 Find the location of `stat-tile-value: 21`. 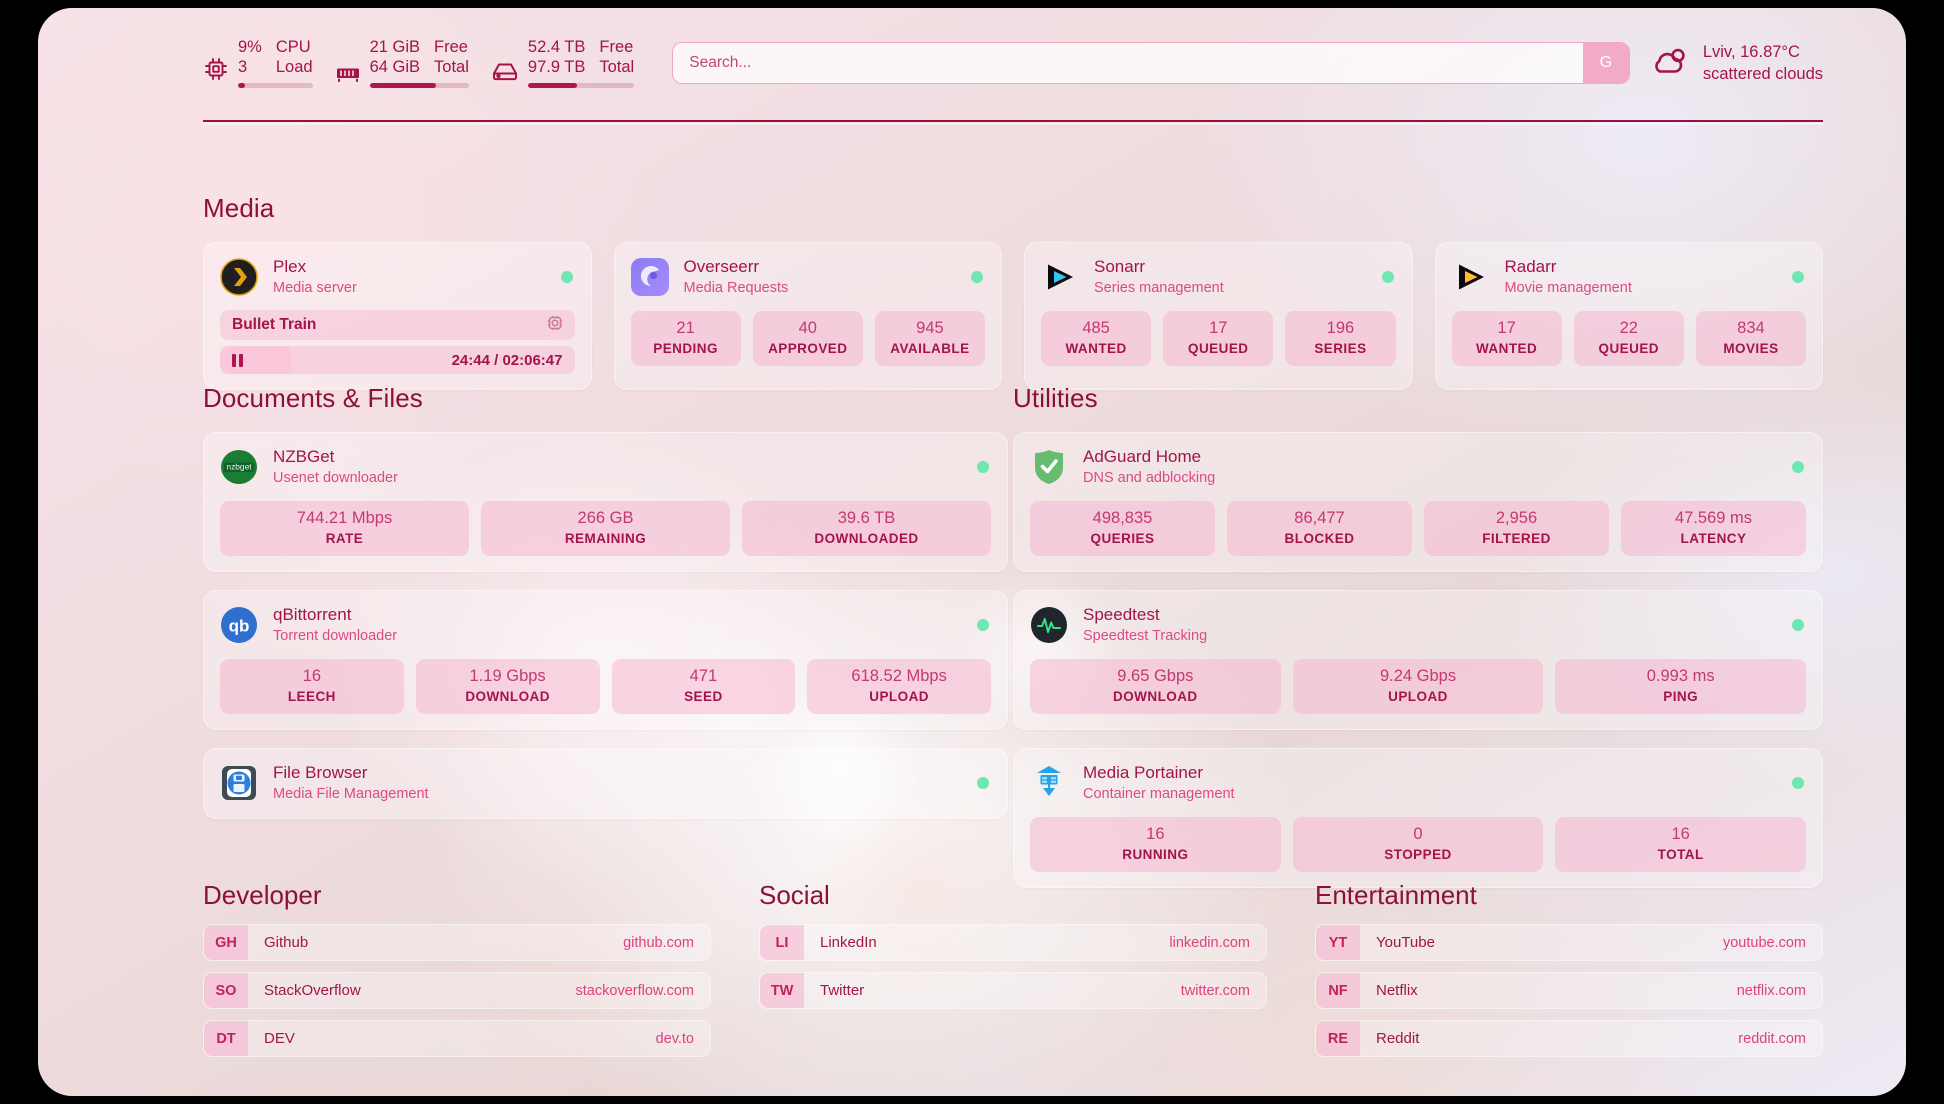

stat-tile-value: 21 is located at coordinates (685, 328).